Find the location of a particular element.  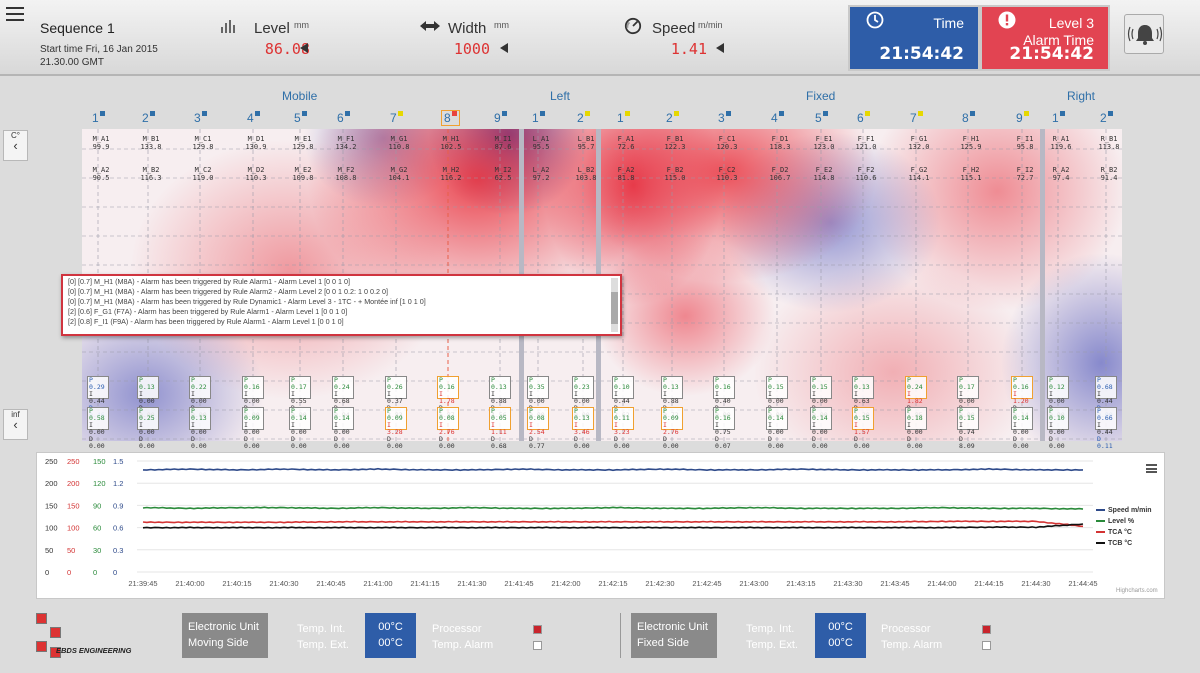

sensor-reading: R_B1 113.8 is located at coordinates (1109, 143).